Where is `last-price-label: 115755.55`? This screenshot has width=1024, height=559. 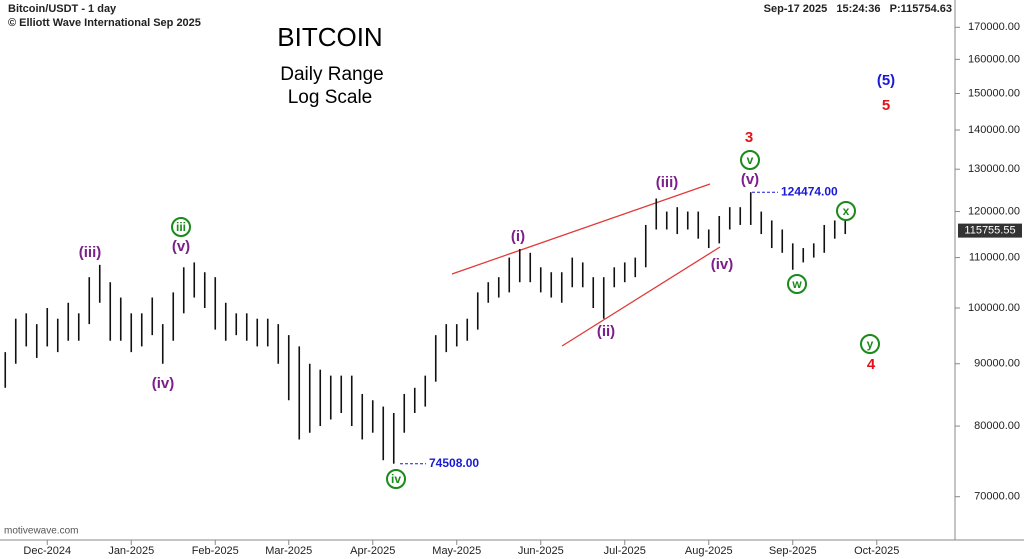
last-price-label: 115755.55 is located at coordinates (989, 231).